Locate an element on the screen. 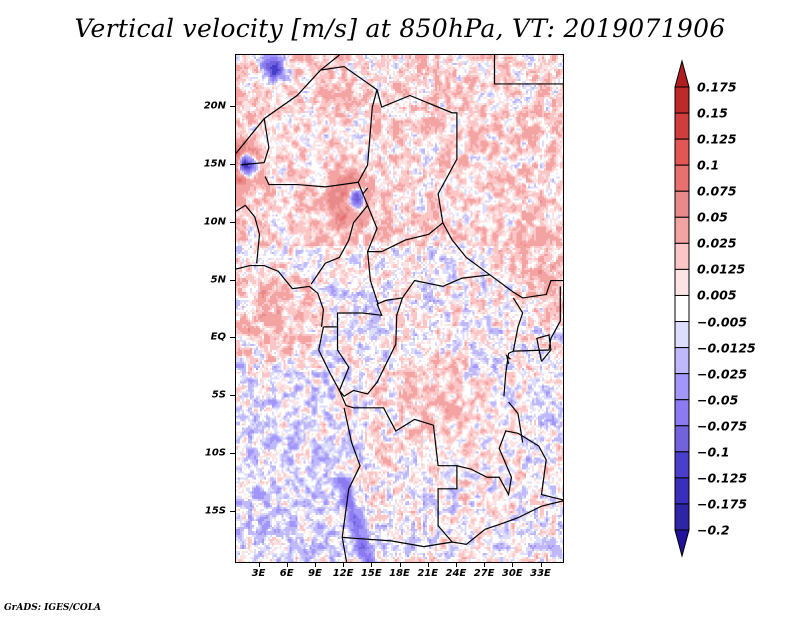  y-tick-label: 10S is located at coordinates (215, 453).